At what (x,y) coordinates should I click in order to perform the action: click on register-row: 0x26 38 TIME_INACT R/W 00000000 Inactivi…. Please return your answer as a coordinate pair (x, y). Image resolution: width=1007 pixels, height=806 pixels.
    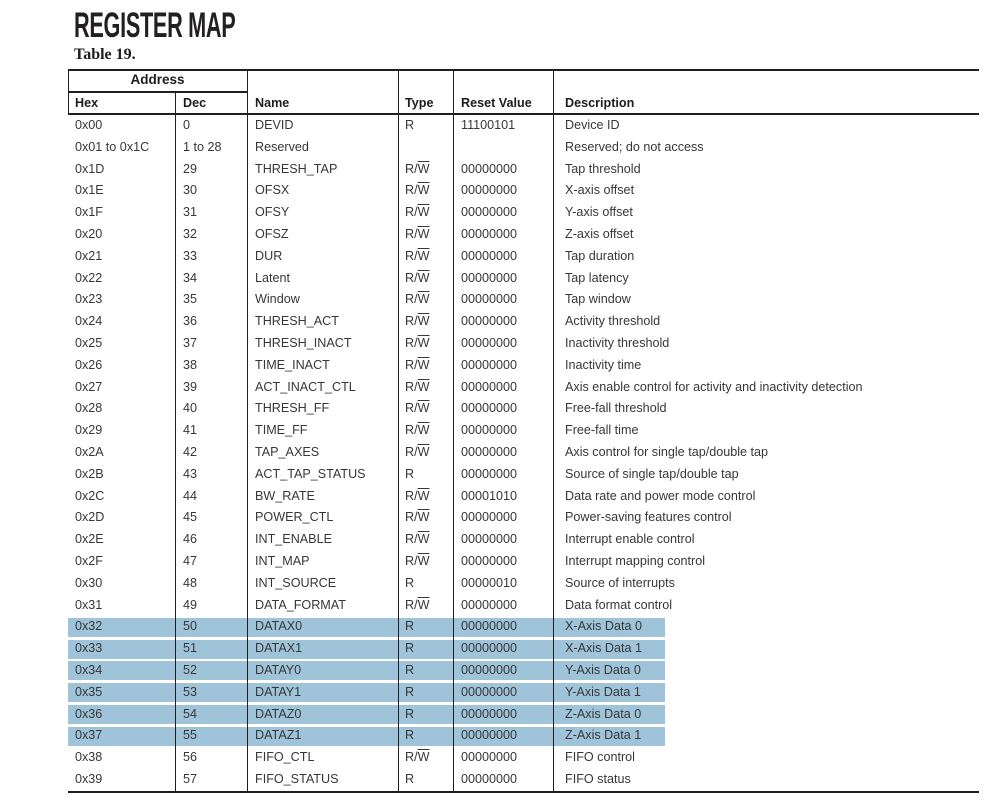
    Looking at the image, I should click on (523, 366).